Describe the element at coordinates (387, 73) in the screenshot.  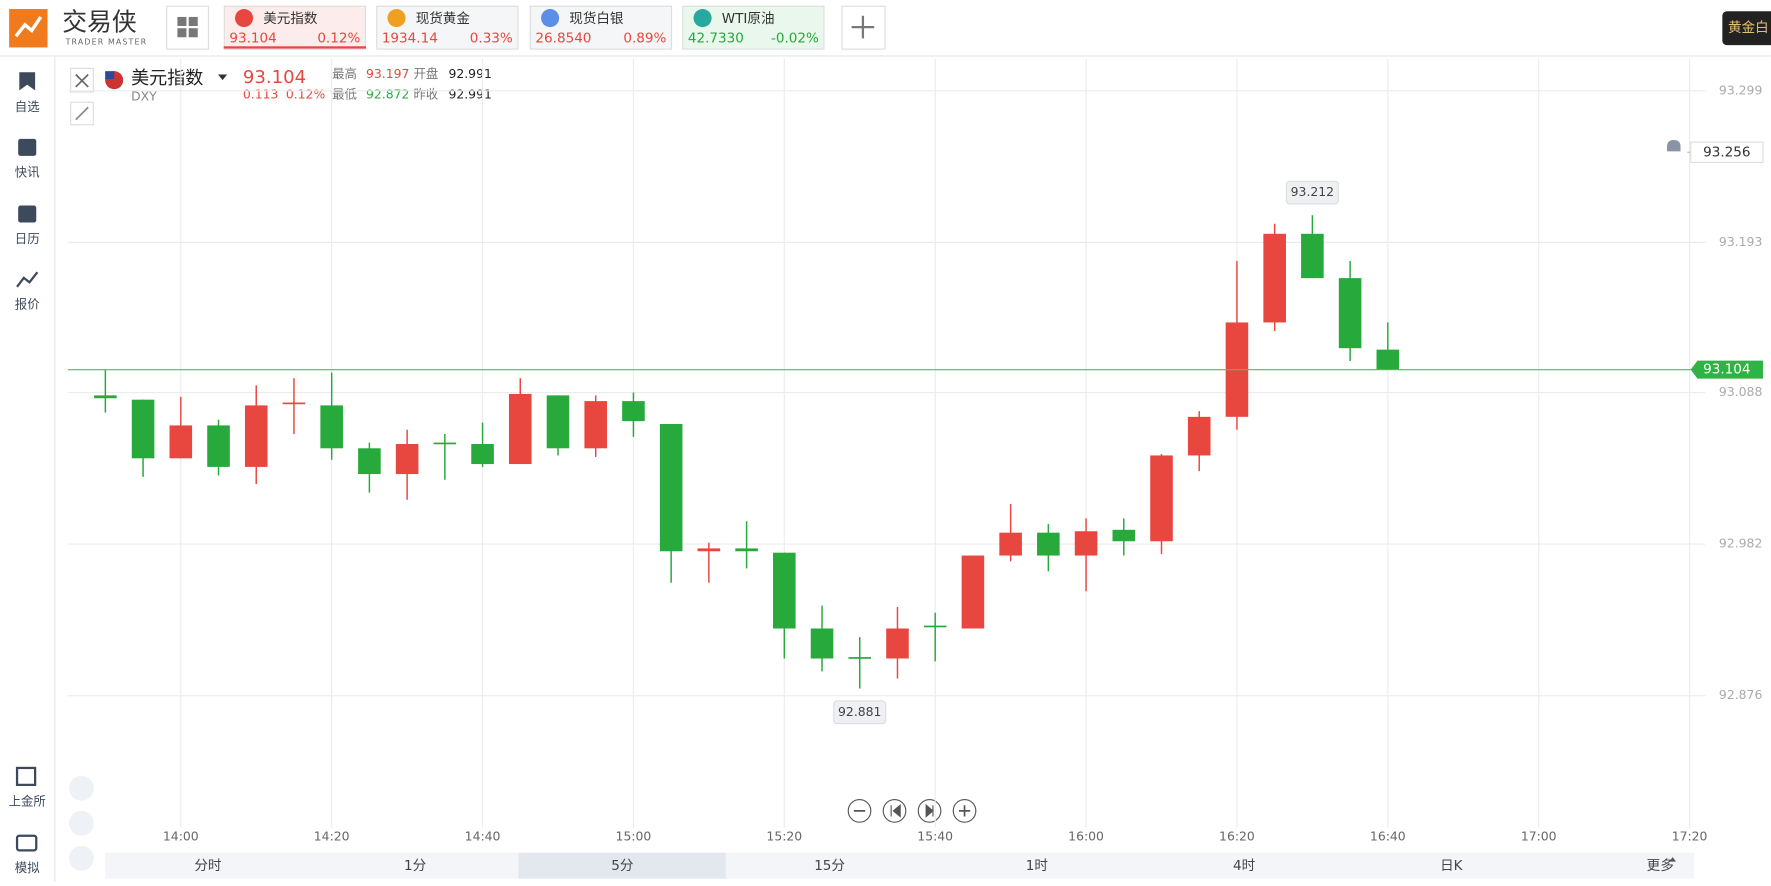
I see `quote-high: 93.197` at that location.